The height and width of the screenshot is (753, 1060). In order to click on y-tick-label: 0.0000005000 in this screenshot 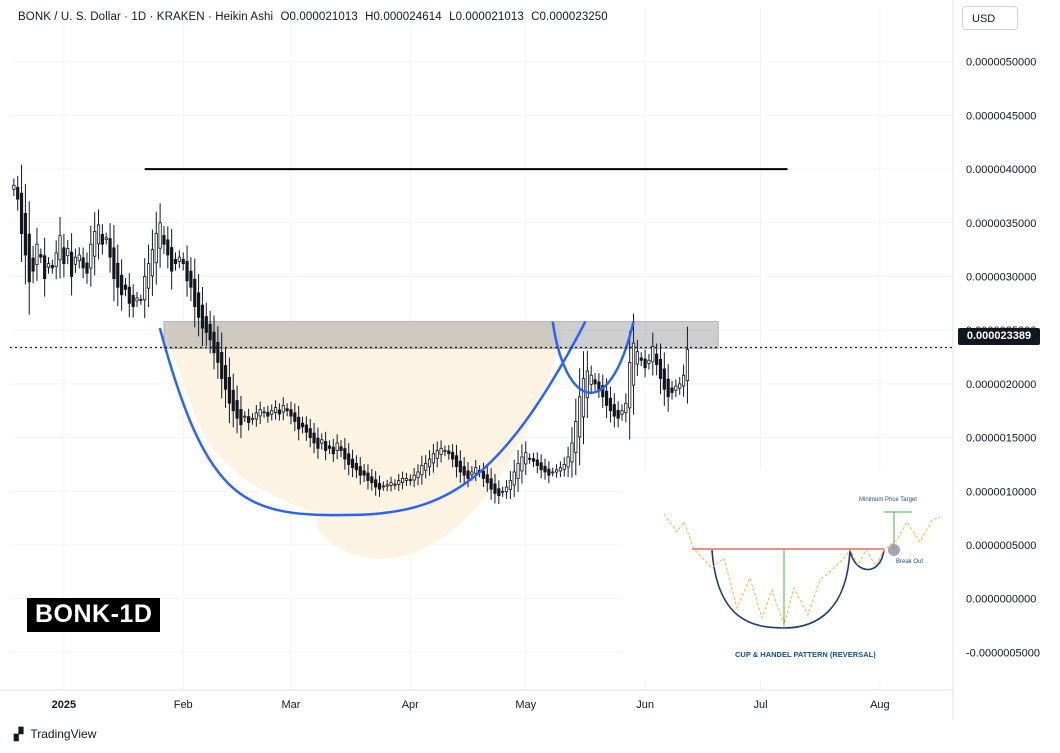, I will do `click(1001, 546)`.